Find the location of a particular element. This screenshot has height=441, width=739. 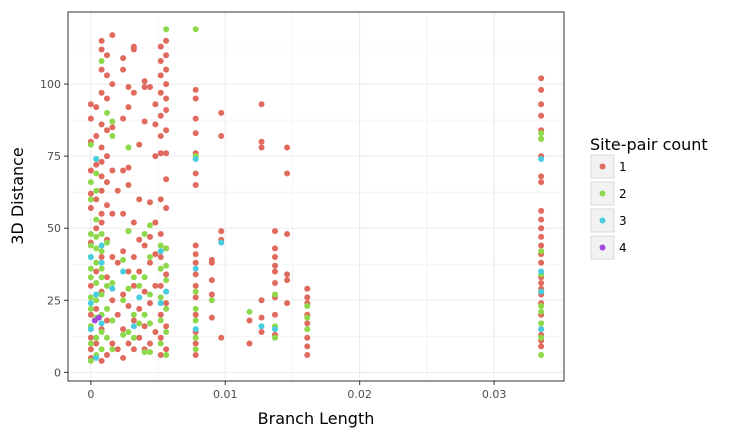

legend-label: 1 is located at coordinates (623, 167).